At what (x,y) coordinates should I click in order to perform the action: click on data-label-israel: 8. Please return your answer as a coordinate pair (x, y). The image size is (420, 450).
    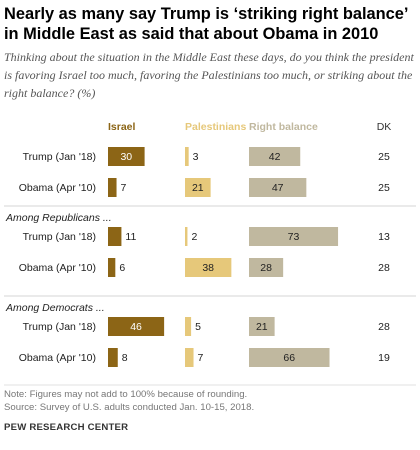
    Looking at the image, I should click on (125, 358).